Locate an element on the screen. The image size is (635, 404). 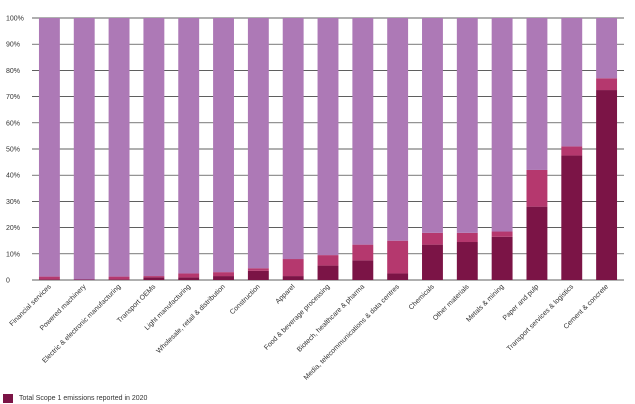
legend-swatch is located at coordinates (8, 398).